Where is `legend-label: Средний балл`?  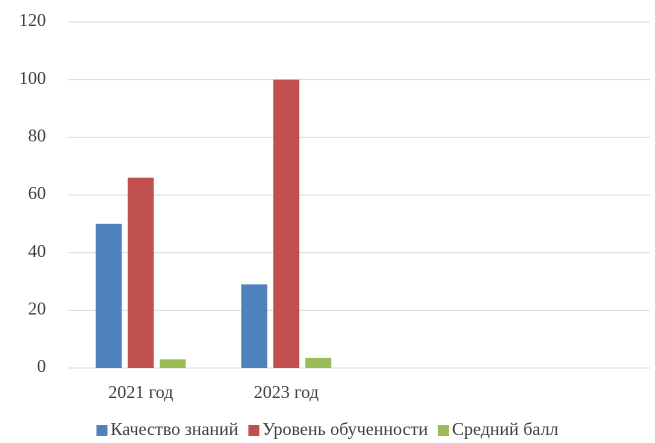 legend-label: Средний балл is located at coordinates (505, 429).